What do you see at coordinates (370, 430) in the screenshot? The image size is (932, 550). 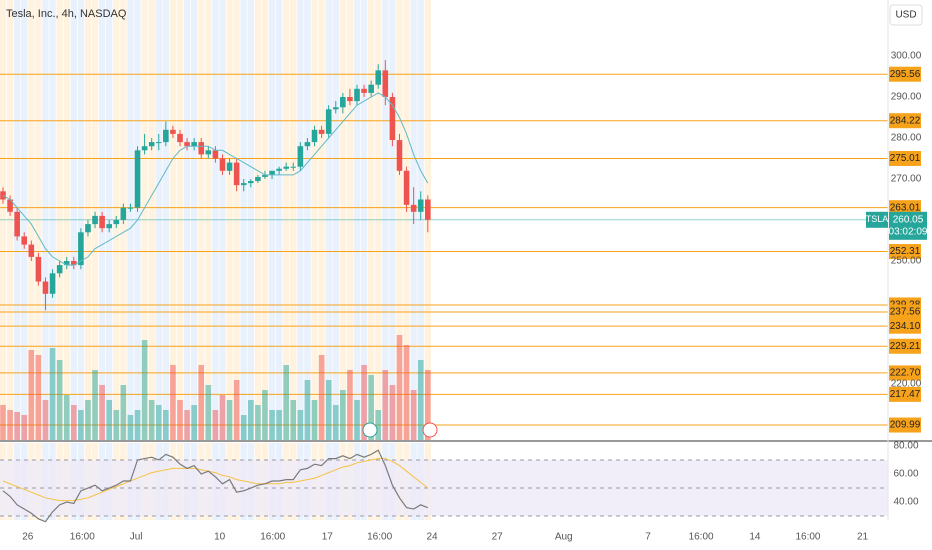 I see `earnings-icon` at bounding box center [370, 430].